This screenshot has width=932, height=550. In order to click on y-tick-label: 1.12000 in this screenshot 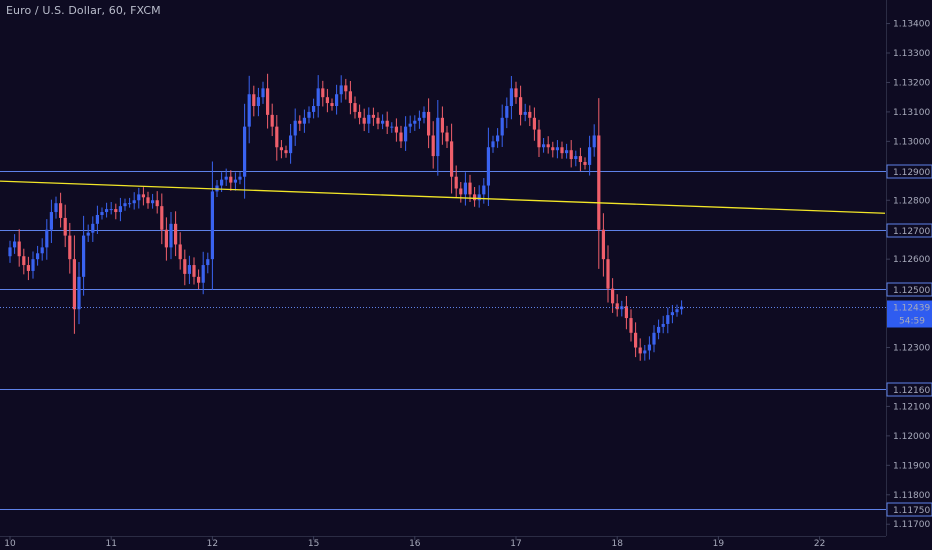, I will do `click(911, 437)`.